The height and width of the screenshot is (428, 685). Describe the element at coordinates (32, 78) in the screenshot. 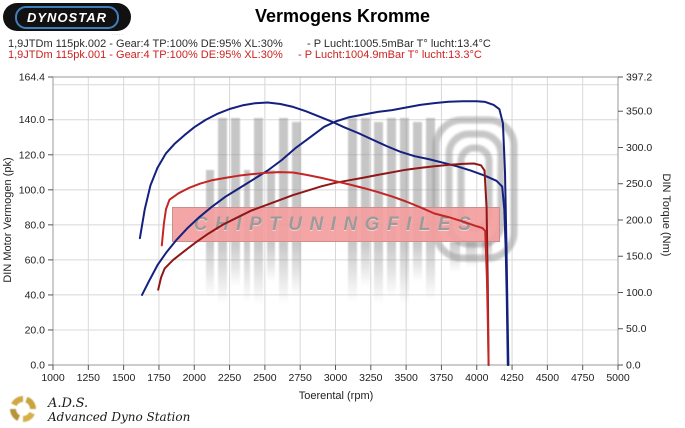

I see `left-tick-label: 164.4` at that location.